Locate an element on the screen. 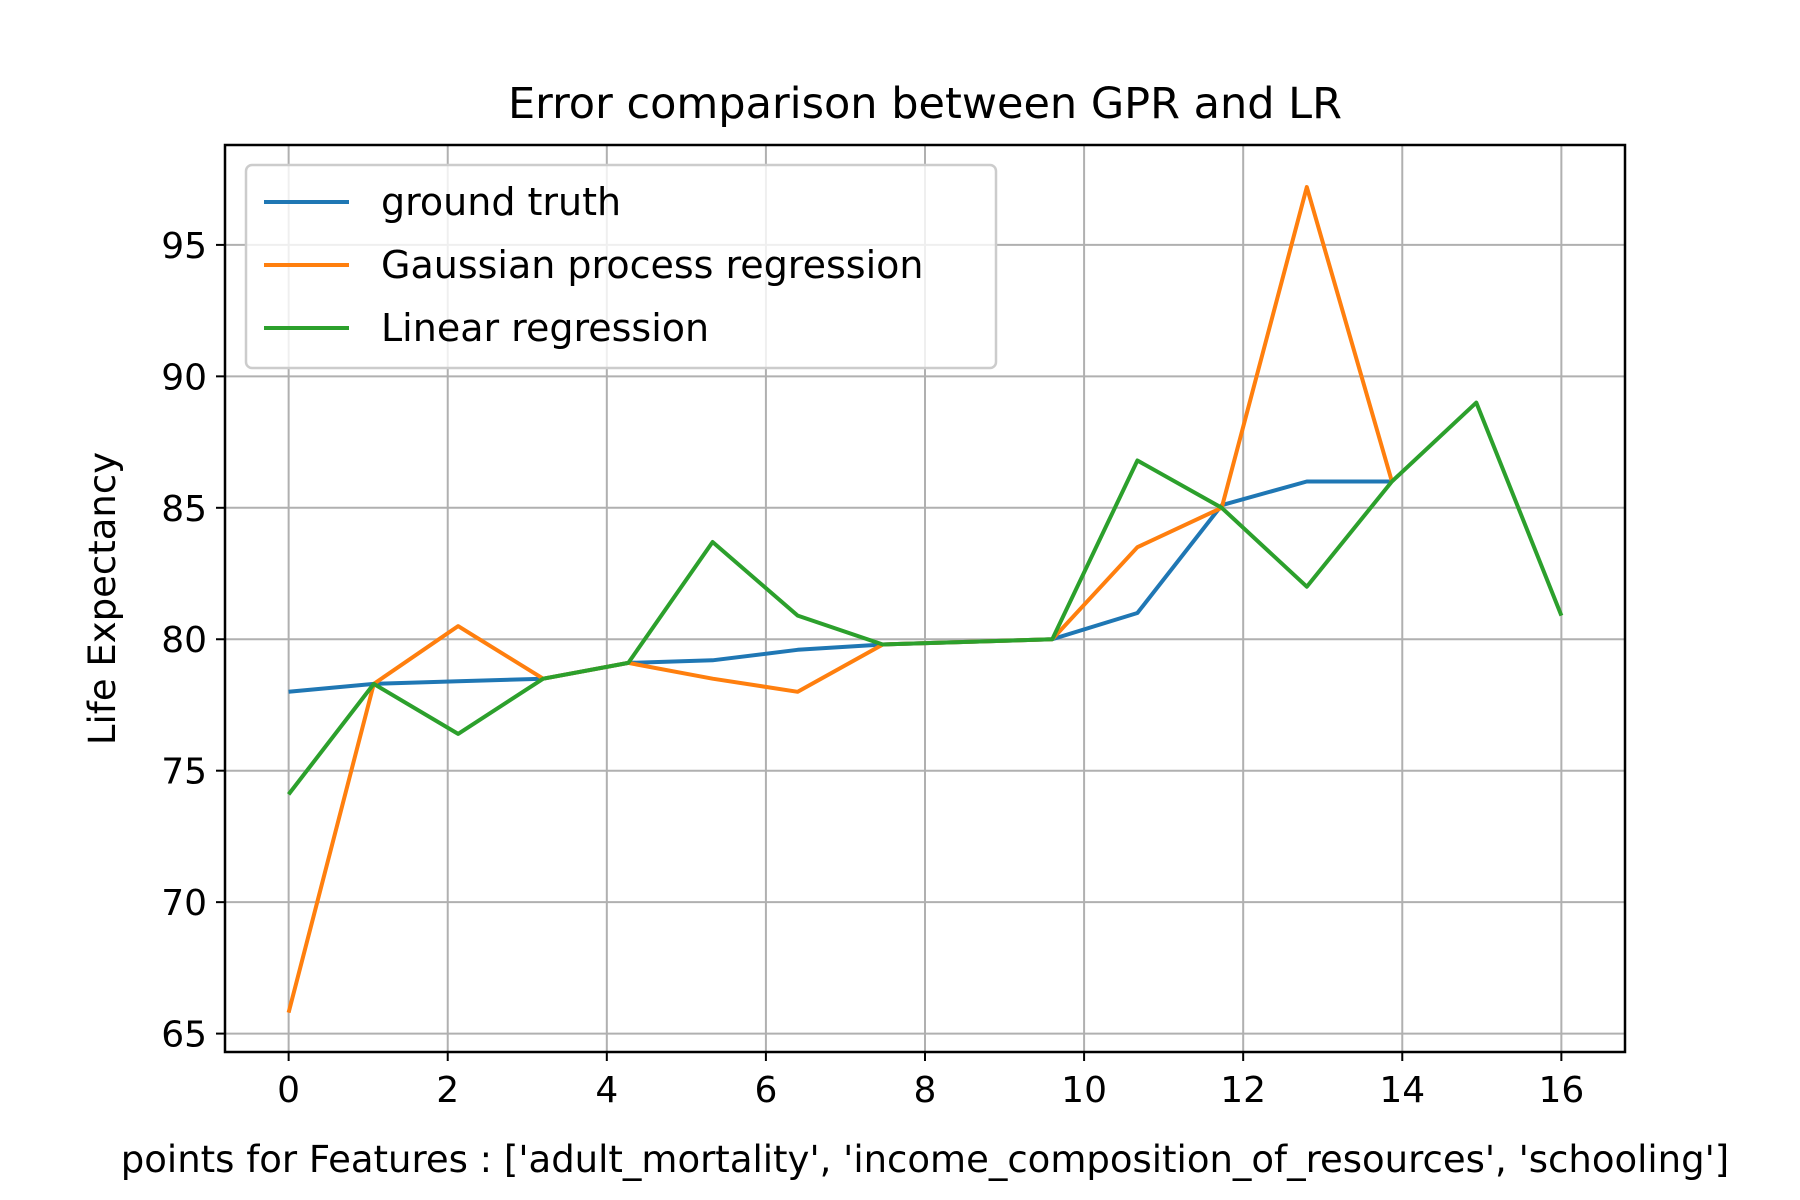 This screenshot has height=1200, width=1800. chart-title: Error comparison between GPR and LR is located at coordinates (925, 104).